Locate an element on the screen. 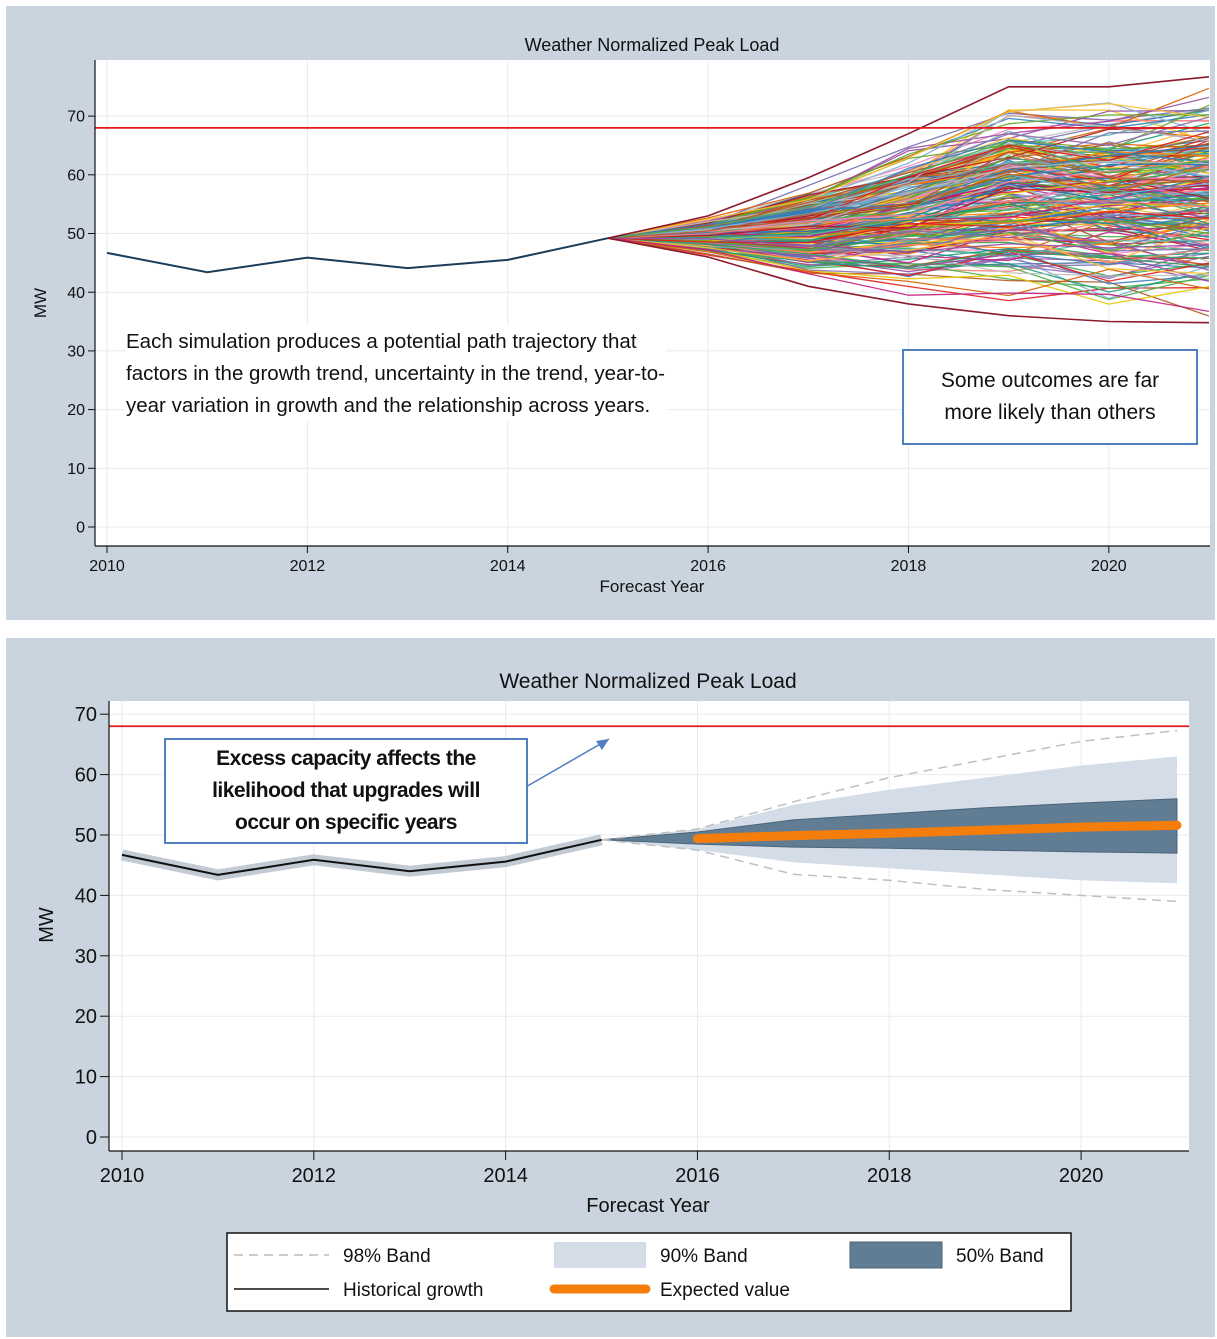  expected-value-line is located at coordinates (937, 832).